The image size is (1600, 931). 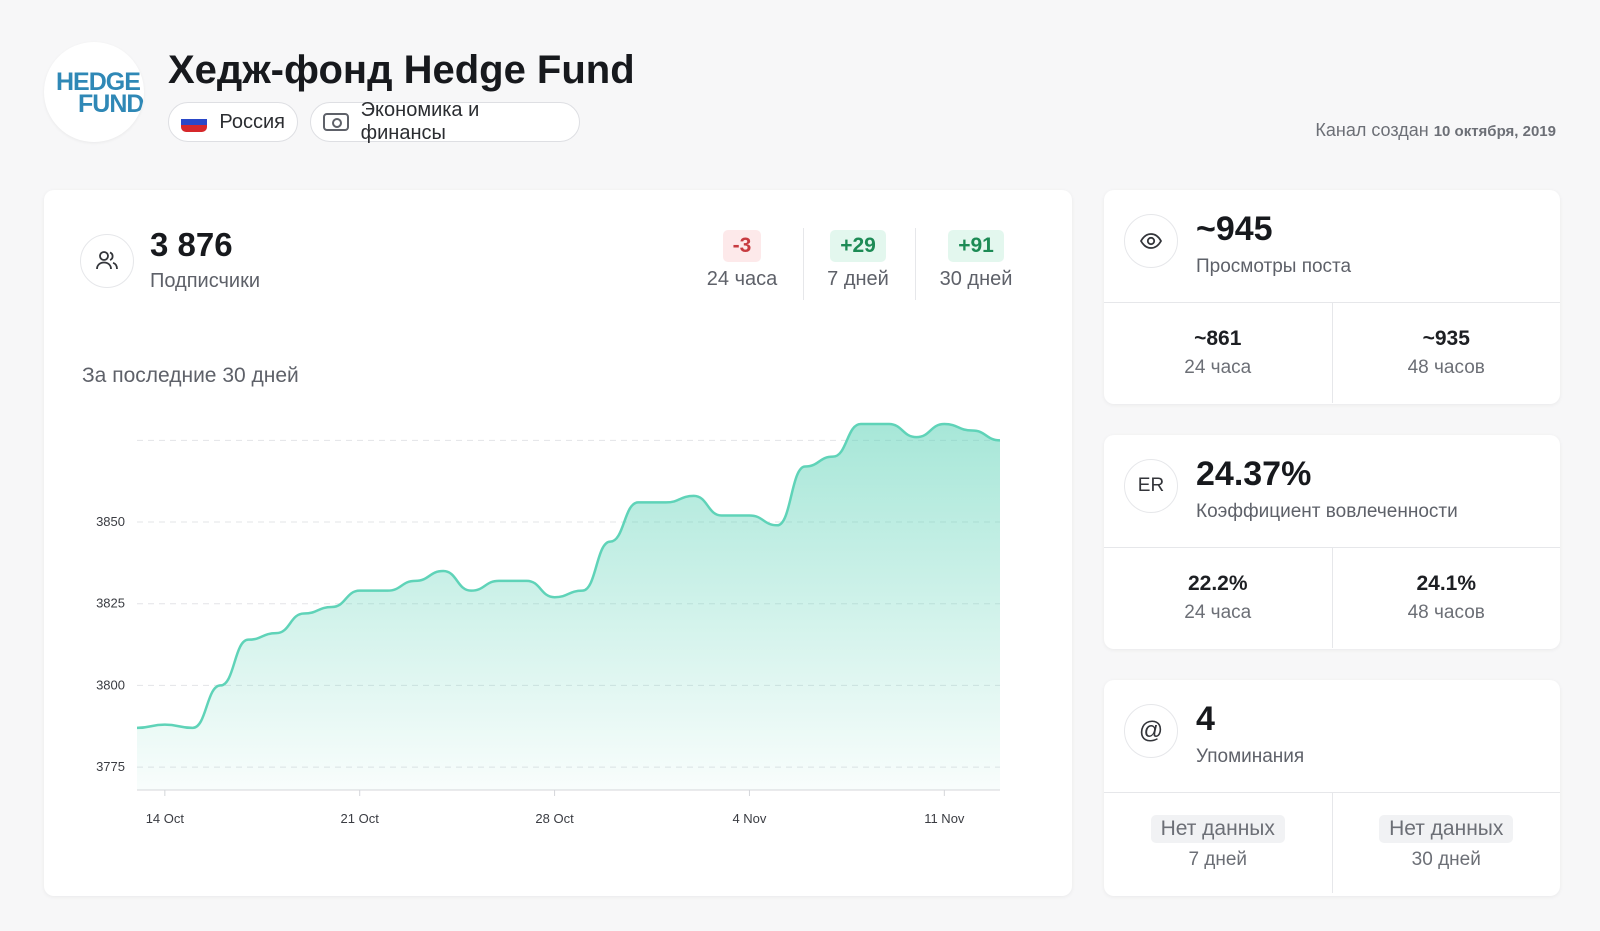 I want to click on delta-30d-value: +91, so click(x=976, y=246).